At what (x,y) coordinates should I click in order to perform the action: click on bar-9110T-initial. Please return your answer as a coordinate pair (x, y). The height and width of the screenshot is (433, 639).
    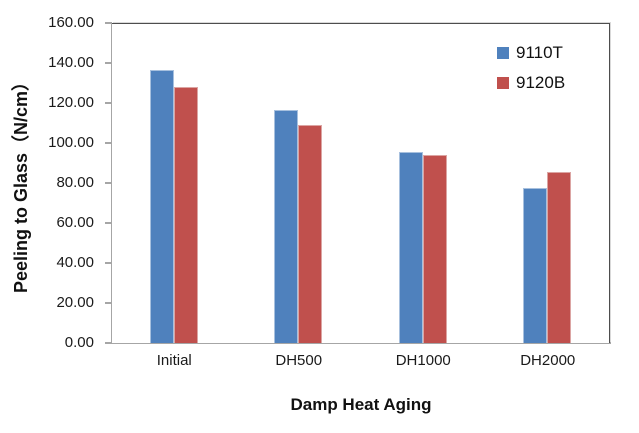
    Looking at the image, I should click on (162, 206).